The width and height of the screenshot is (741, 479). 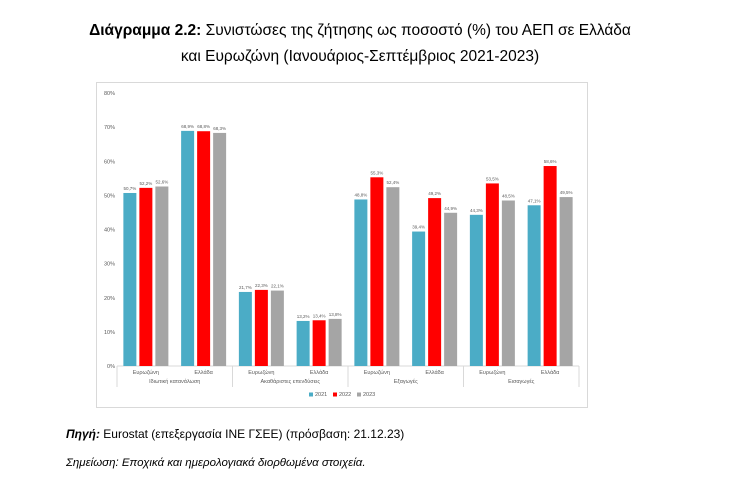 What do you see at coordinates (109, 231) in the screenshot?
I see `y-tick-label: 40%` at bounding box center [109, 231].